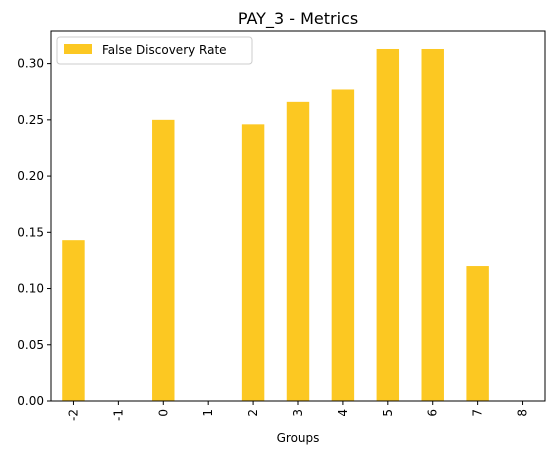 Image resolution: width=556 pixels, height=458 pixels. Describe the element at coordinates (163, 413) in the screenshot. I see `x-tick-label: 0` at that location.